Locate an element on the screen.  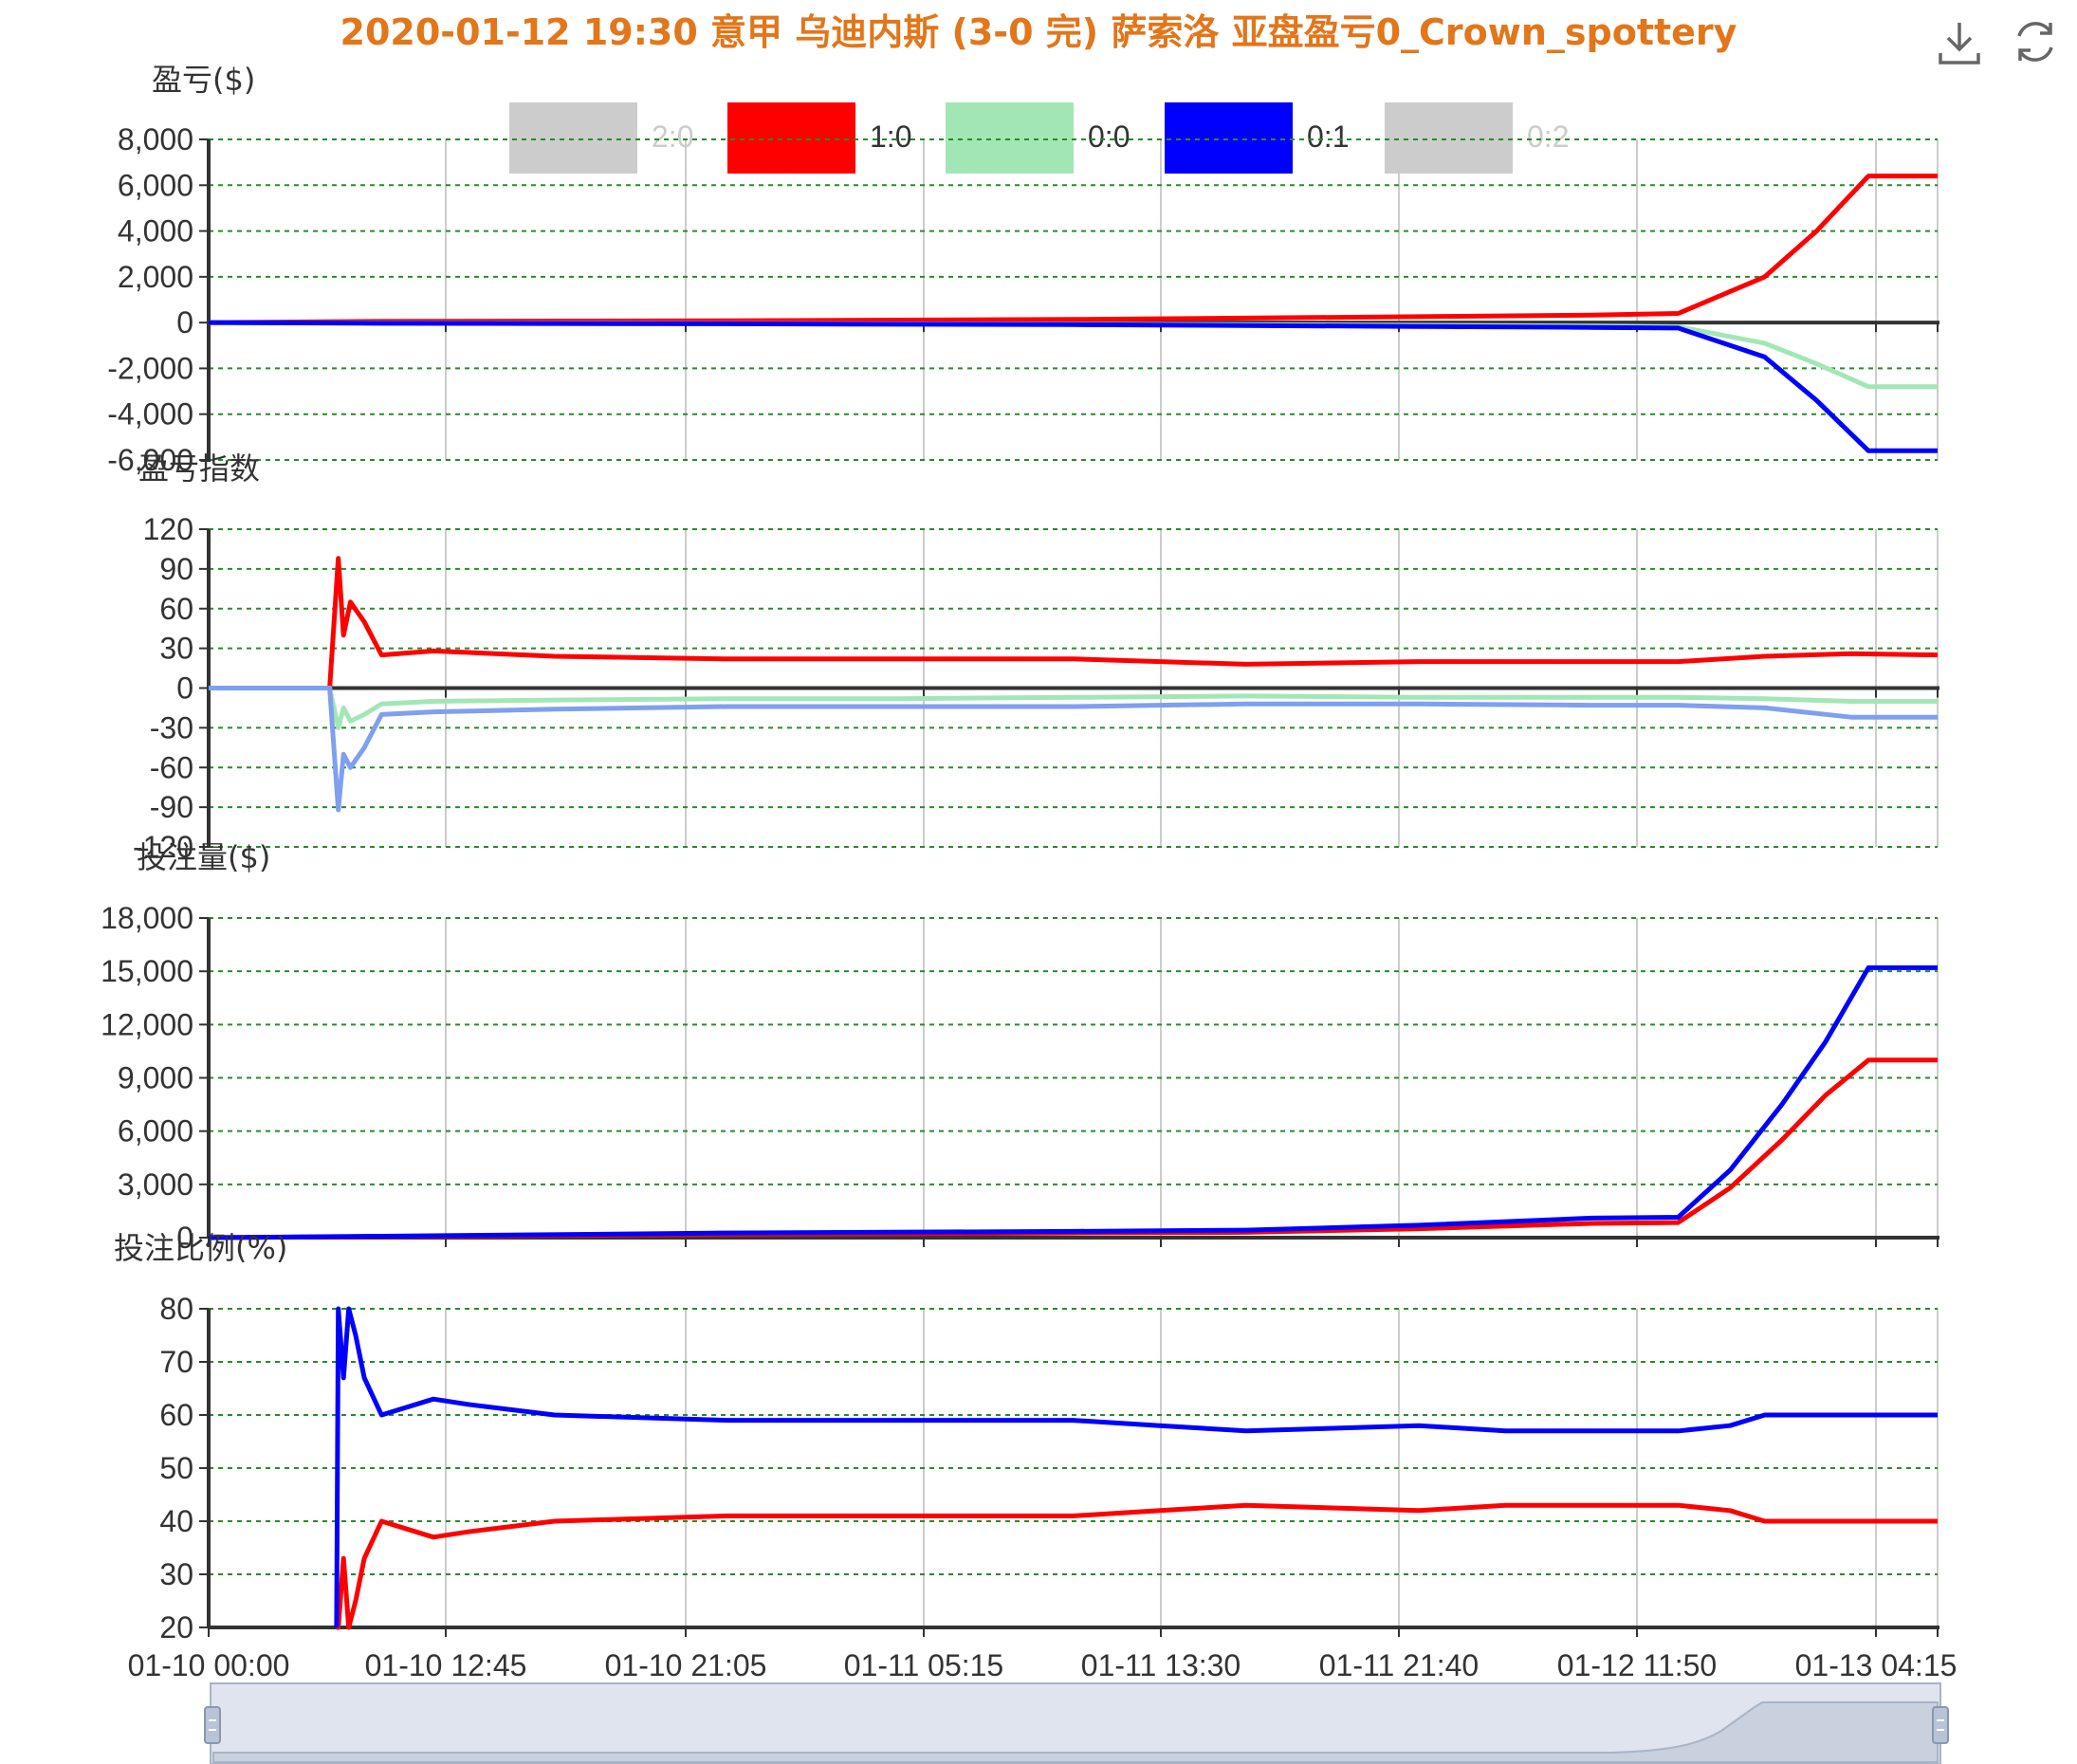
legend-item-2-0: 2:0 is located at coordinates (601, 138).